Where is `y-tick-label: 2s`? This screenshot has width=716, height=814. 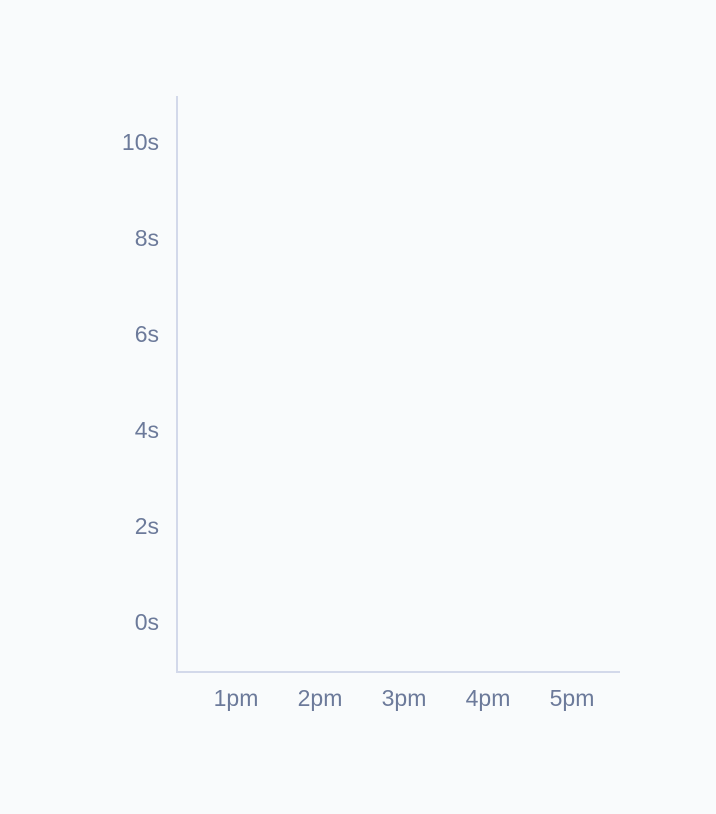 y-tick-label: 2s is located at coordinates (147, 526).